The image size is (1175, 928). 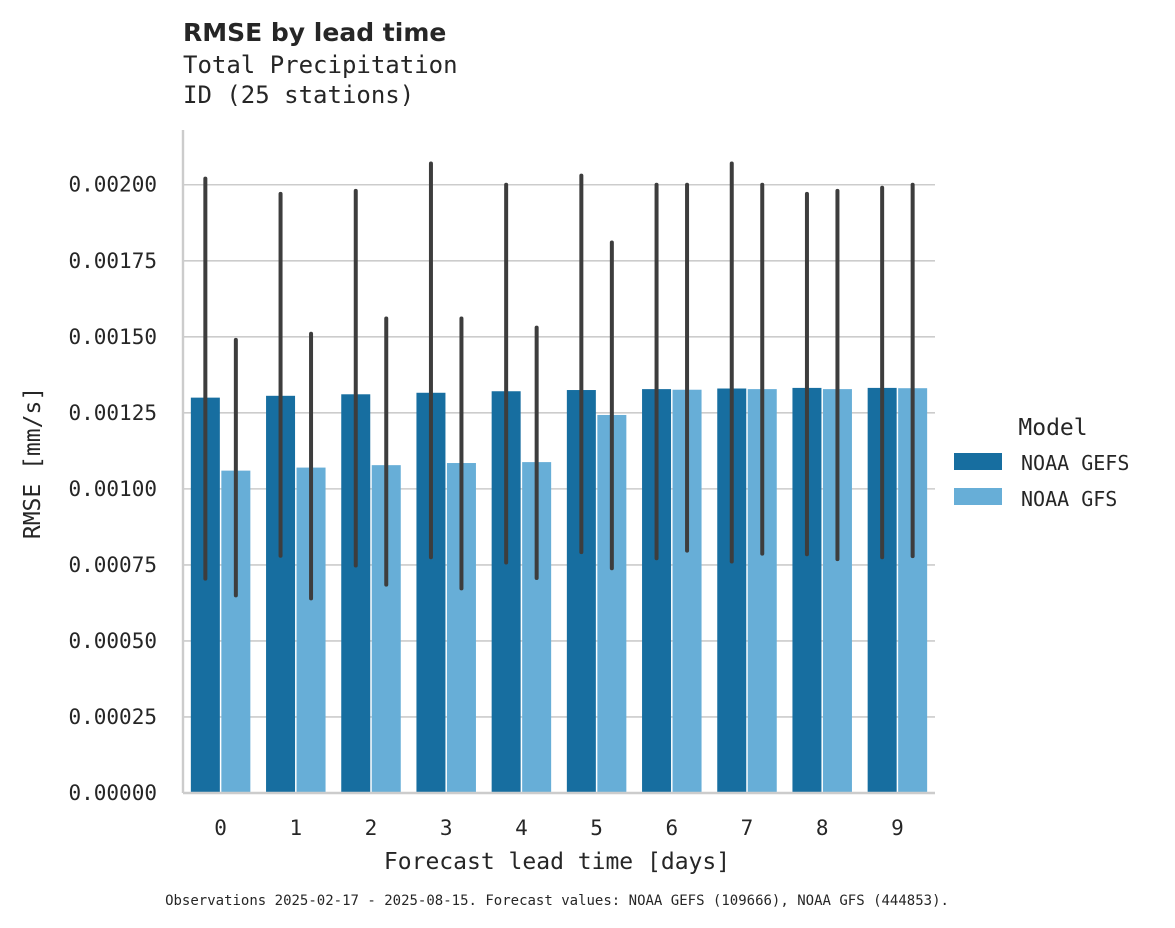 I want to click on chart-subtitle-line-2: ID (25 stations), so click(x=298, y=95).